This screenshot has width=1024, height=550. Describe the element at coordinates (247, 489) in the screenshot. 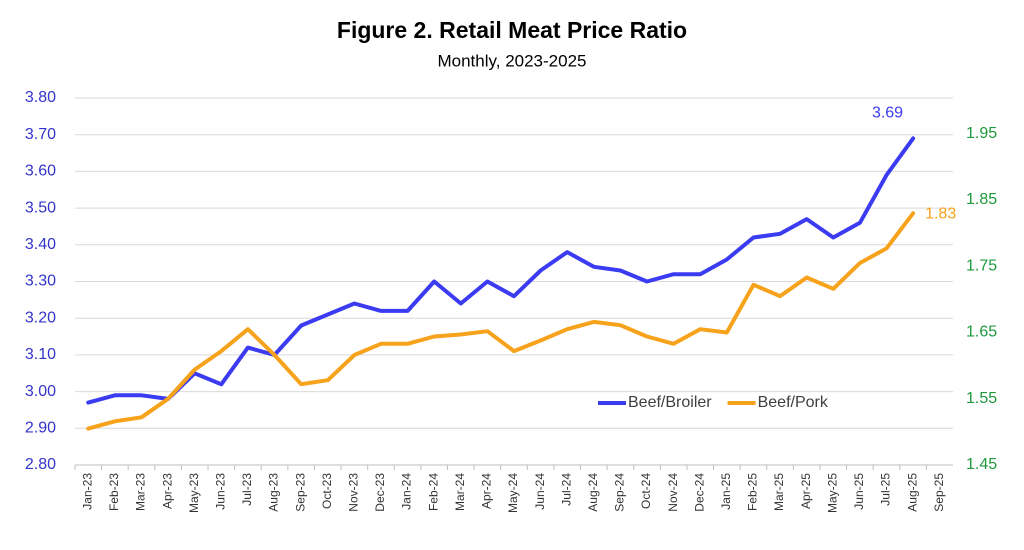

I see `x-tick-label: Jul-23` at that location.